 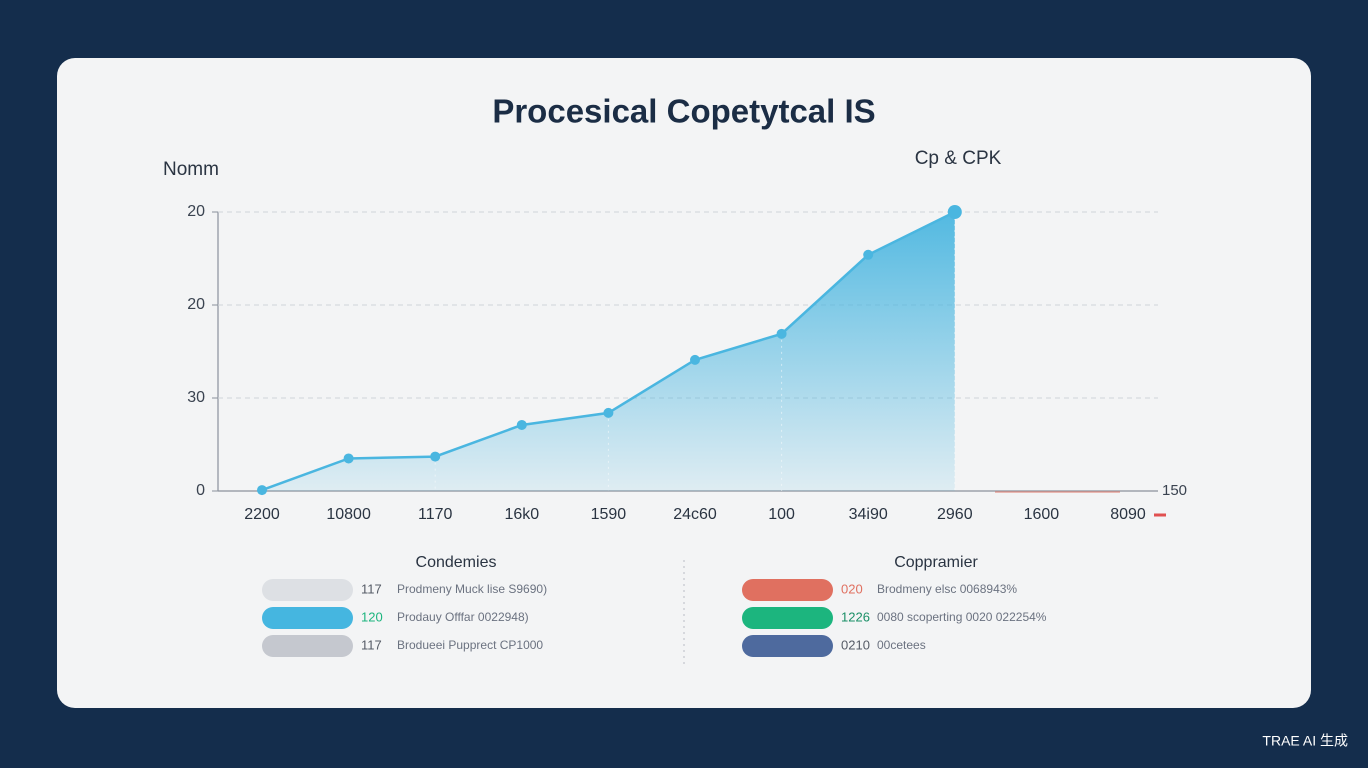 What do you see at coordinates (855, 616) in the screenshot?
I see `legend-number: 1226` at bounding box center [855, 616].